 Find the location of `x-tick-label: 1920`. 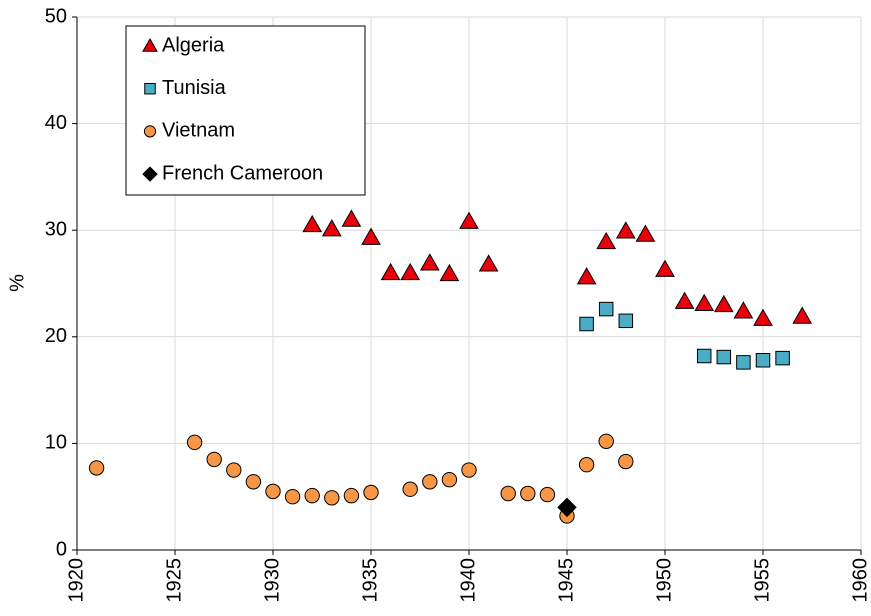

x-tick-label: 1920 is located at coordinates (76, 580).